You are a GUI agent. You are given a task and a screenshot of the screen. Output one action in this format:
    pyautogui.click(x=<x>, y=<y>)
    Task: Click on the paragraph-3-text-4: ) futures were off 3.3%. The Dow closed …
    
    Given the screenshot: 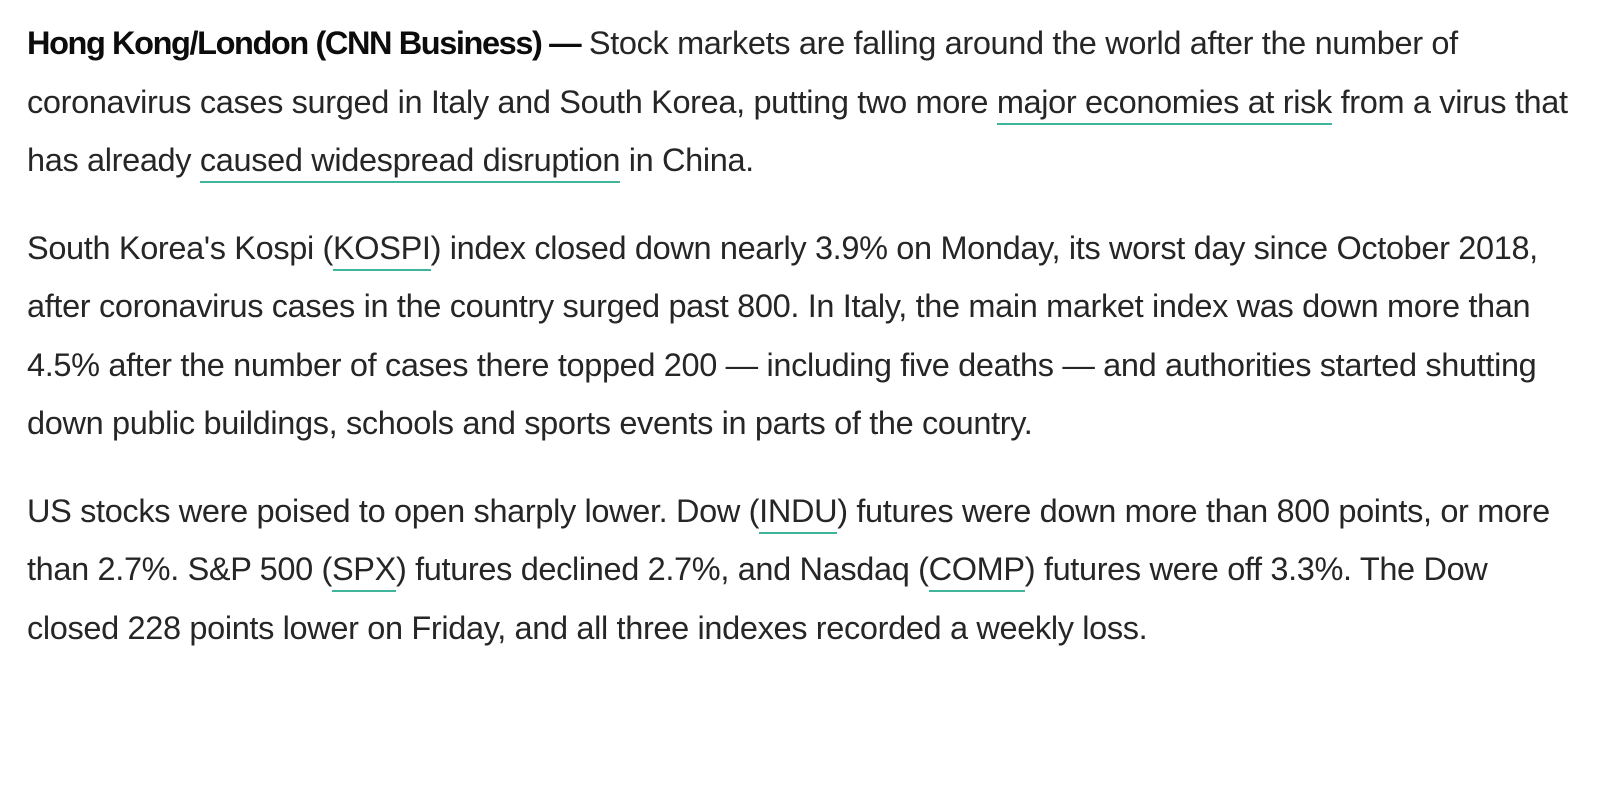 What is the action you would take?
    pyautogui.click(x=757, y=598)
    